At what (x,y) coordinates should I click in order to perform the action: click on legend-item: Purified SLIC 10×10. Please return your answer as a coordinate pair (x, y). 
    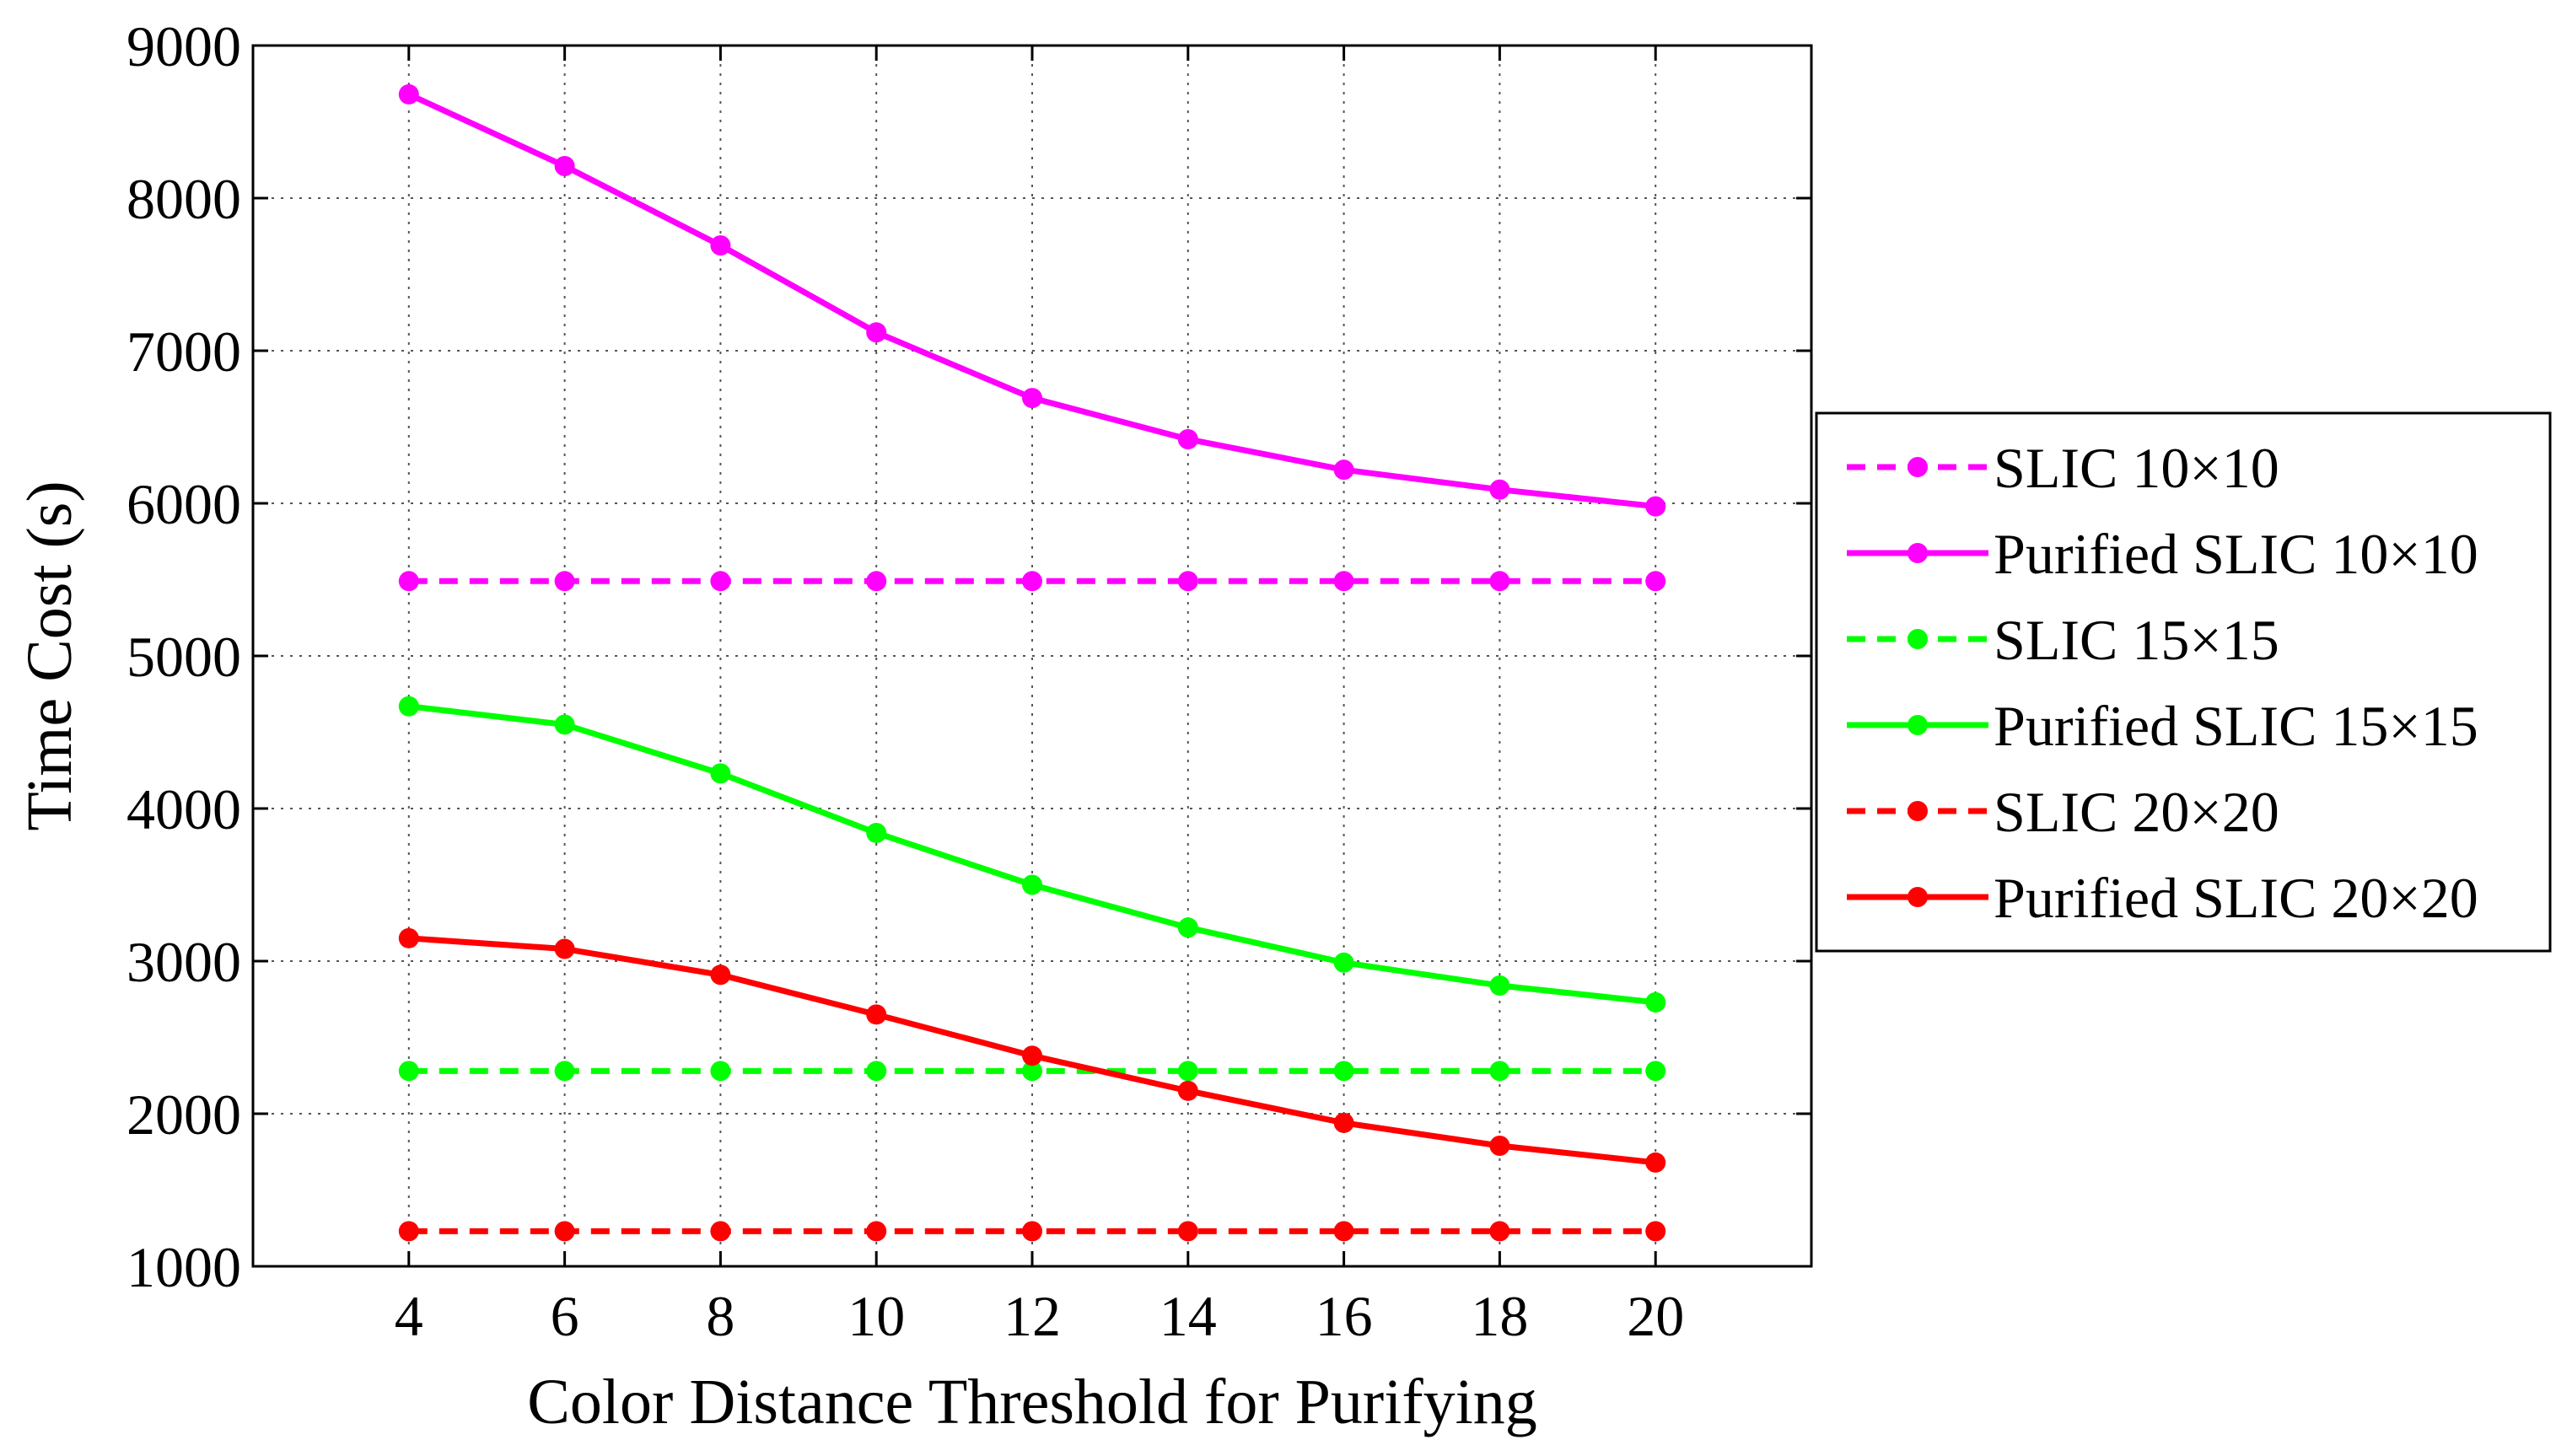
    Looking at the image, I should click on (2162, 554).